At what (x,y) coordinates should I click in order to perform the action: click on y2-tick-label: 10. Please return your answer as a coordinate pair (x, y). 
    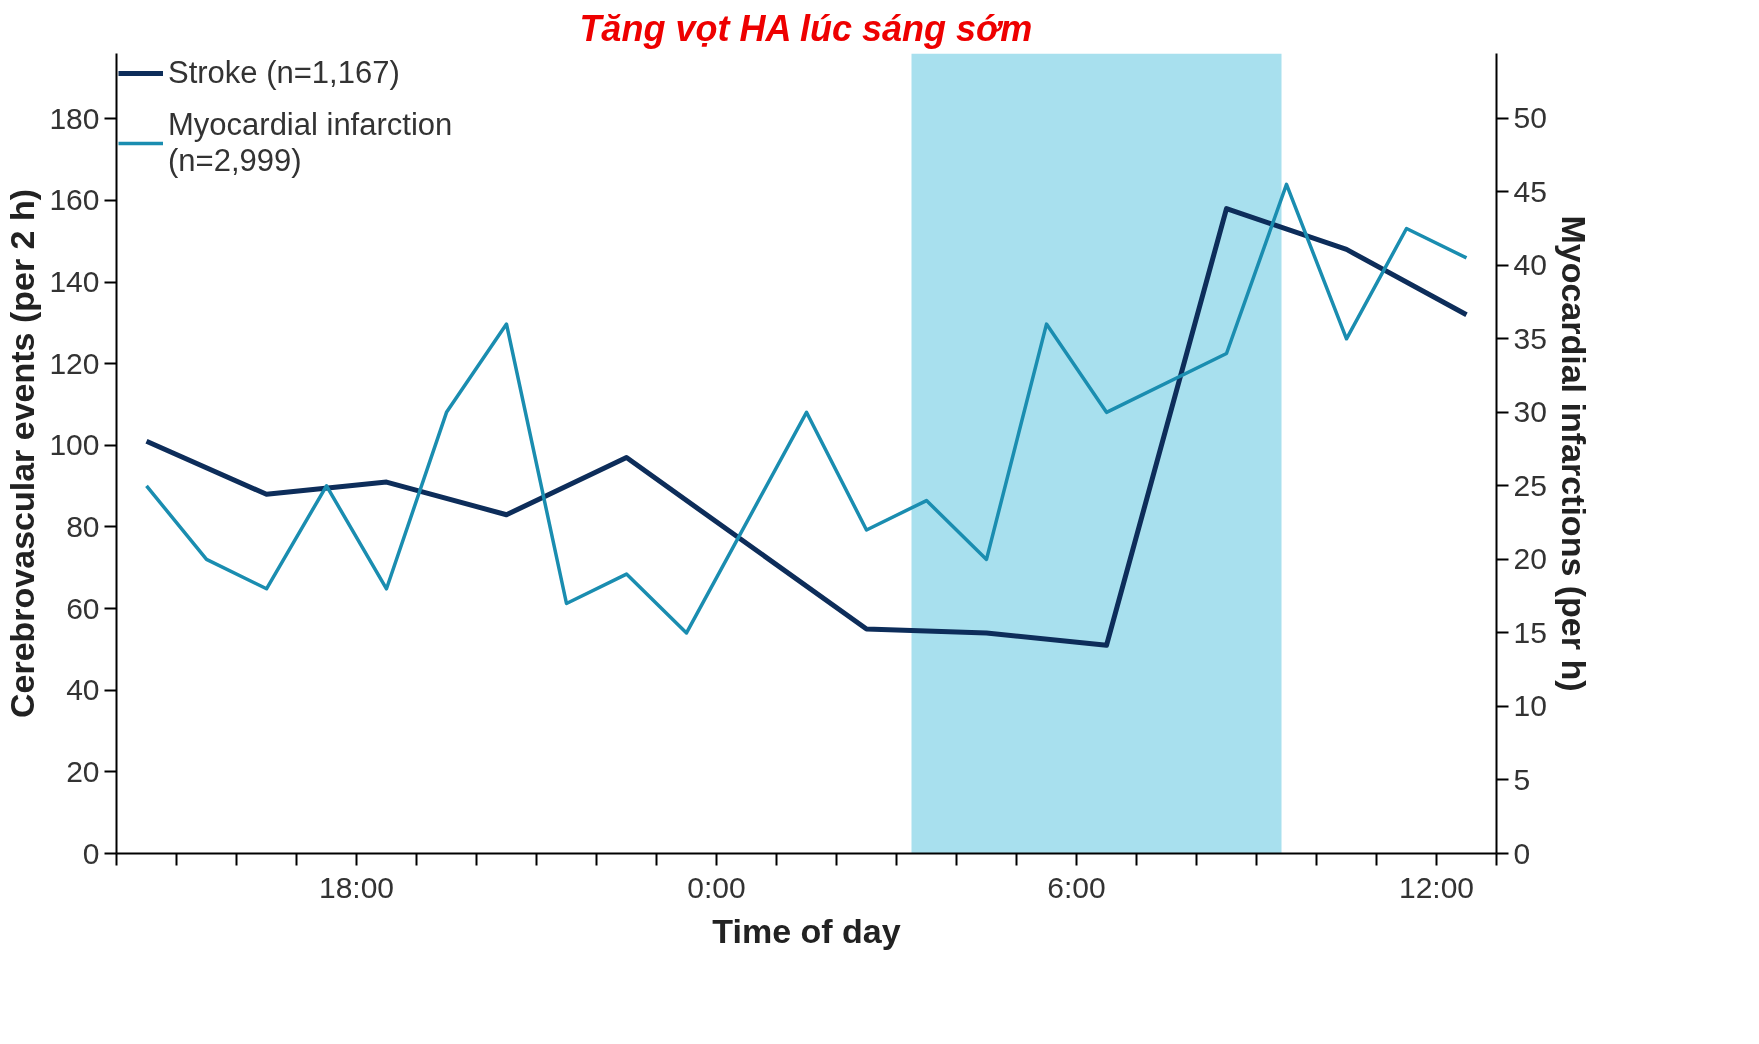
    Looking at the image, I should click on (1530, 706).